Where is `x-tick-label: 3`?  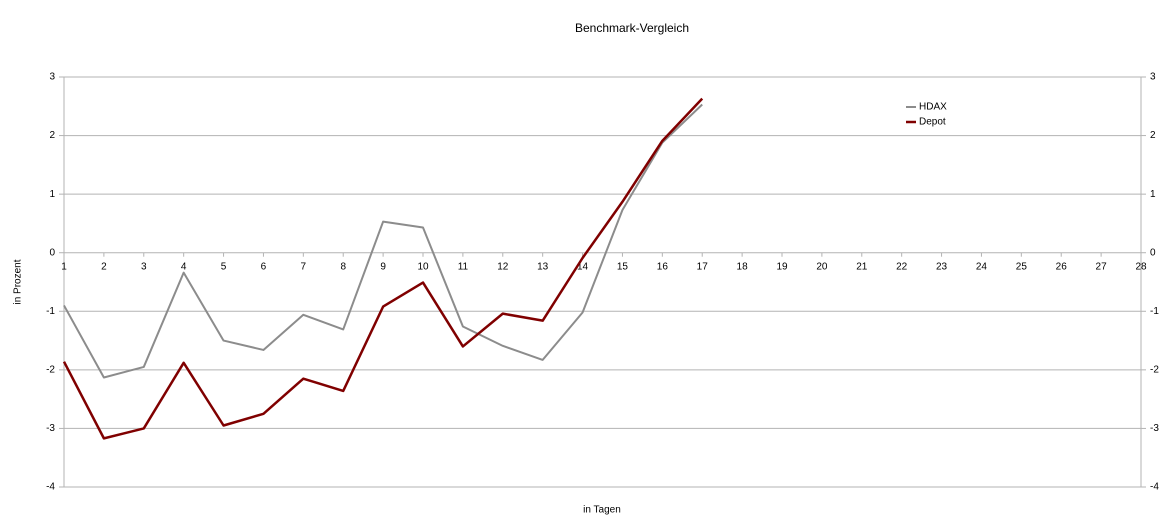 x-tick-label: 3 is located at coordinates (144, 266).